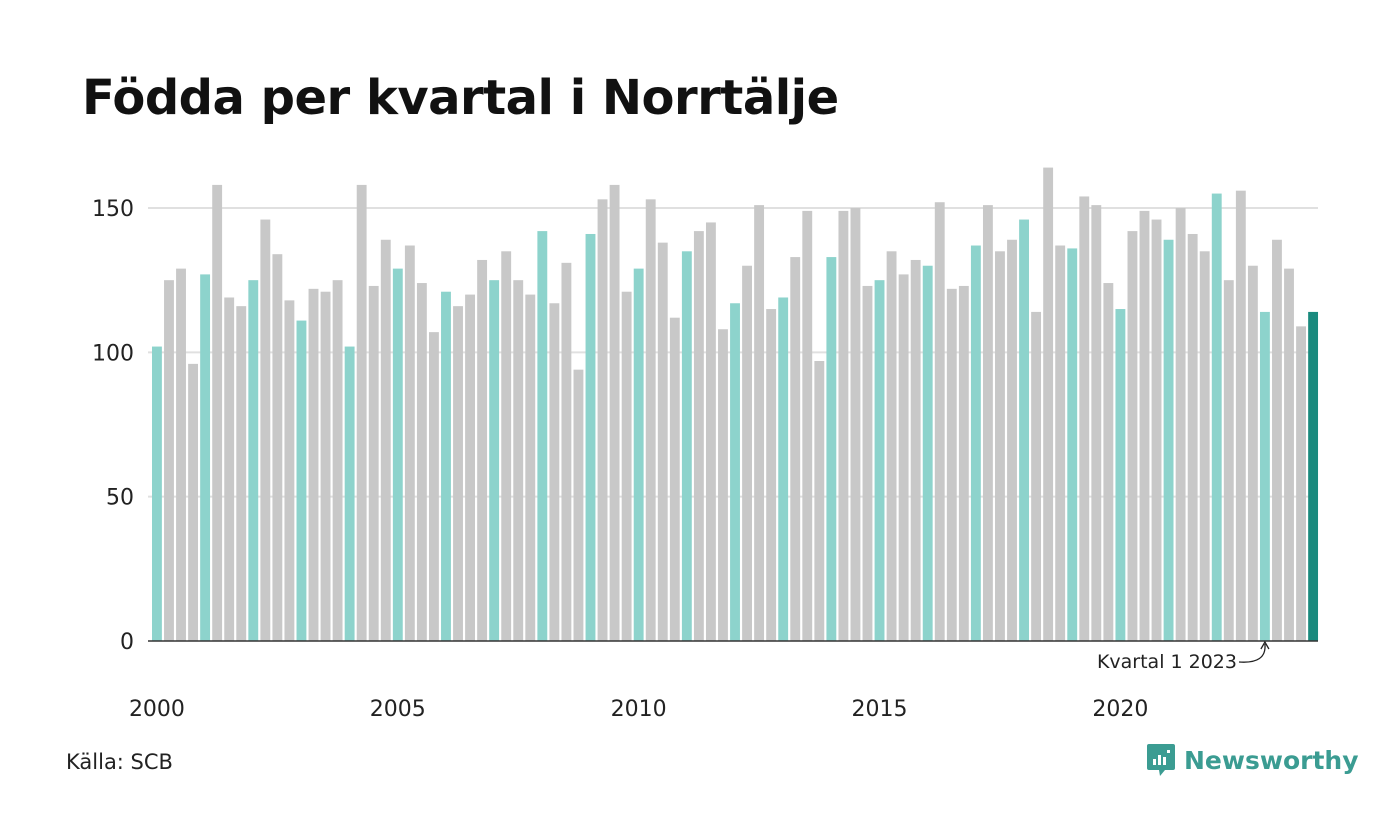  I want to click on annotation-arrow, so click(1252, 653).